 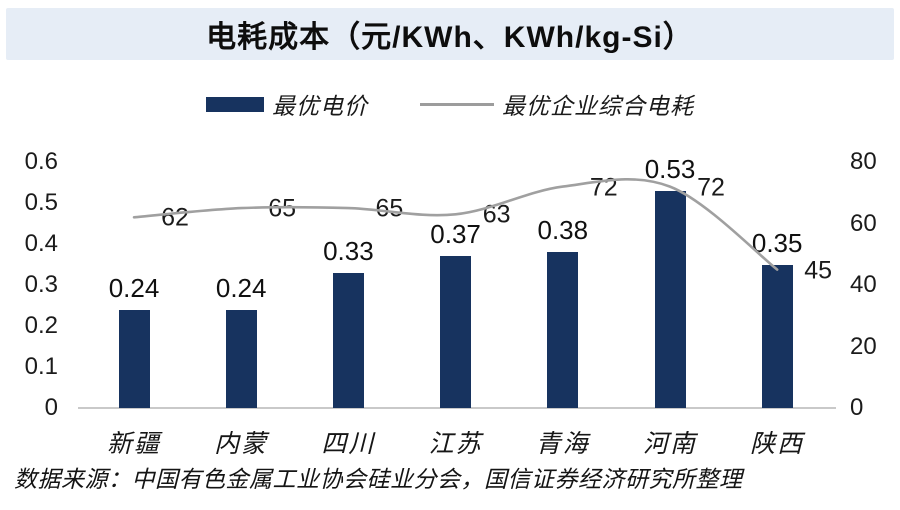 I want to click on chart-title: 电耗成本（元/KWh、KWh/kg-Si）, so click(x=450, y=37).